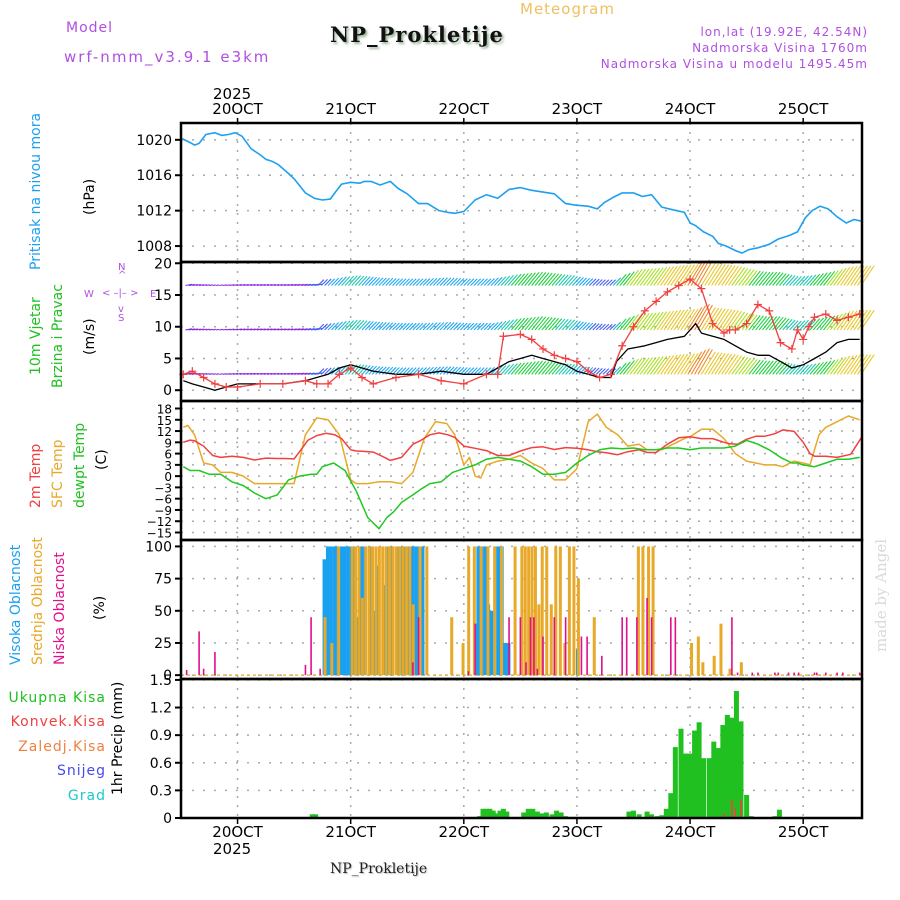 The width and height of the screenshot is (900, 900). Describe the element at coordinates (168, 466) in the screenshot. I see `ytick-label-temperature: 3` at that location.